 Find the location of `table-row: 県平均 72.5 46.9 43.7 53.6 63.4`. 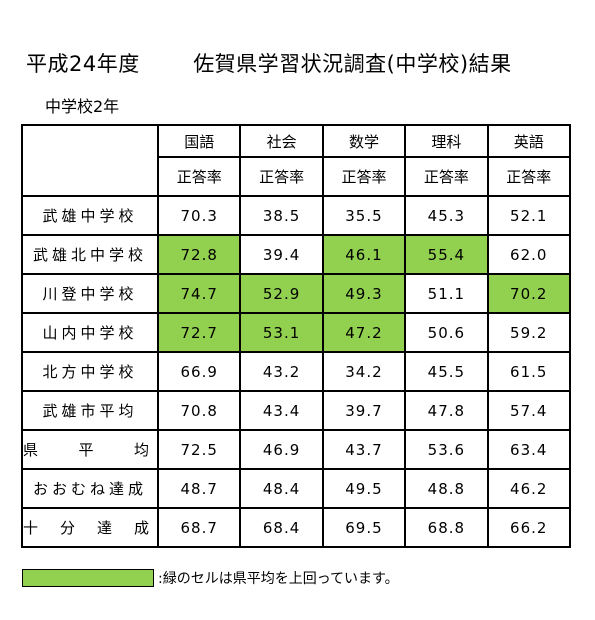

table-row: 県平均 72.5 46.9 43.7 53.6 63.4 is located at coordinates (296, 449).